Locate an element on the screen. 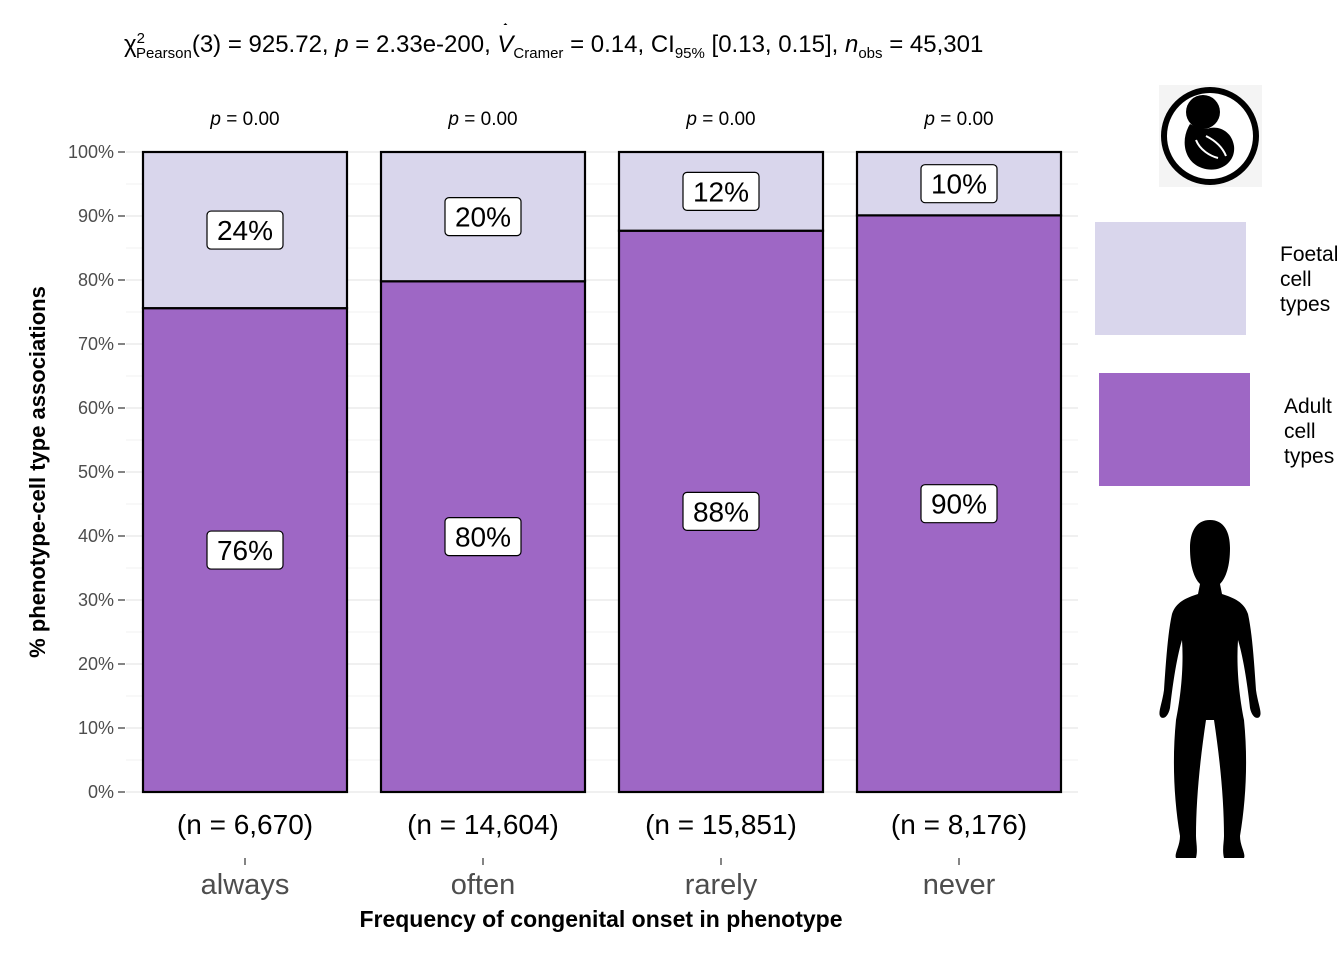 The image size is (1344, 960). y-tick-label: 30% is located at coordinates (96, 600).